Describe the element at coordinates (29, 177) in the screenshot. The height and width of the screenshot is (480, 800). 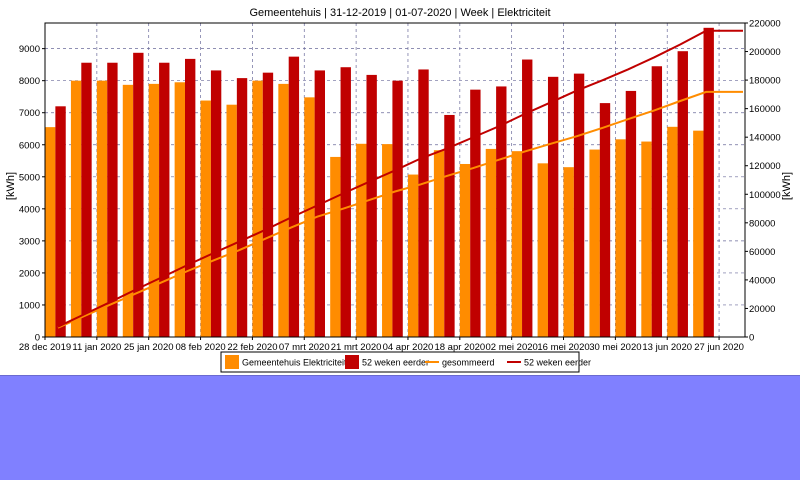
I see `y-tick-label: 5000` at that location.